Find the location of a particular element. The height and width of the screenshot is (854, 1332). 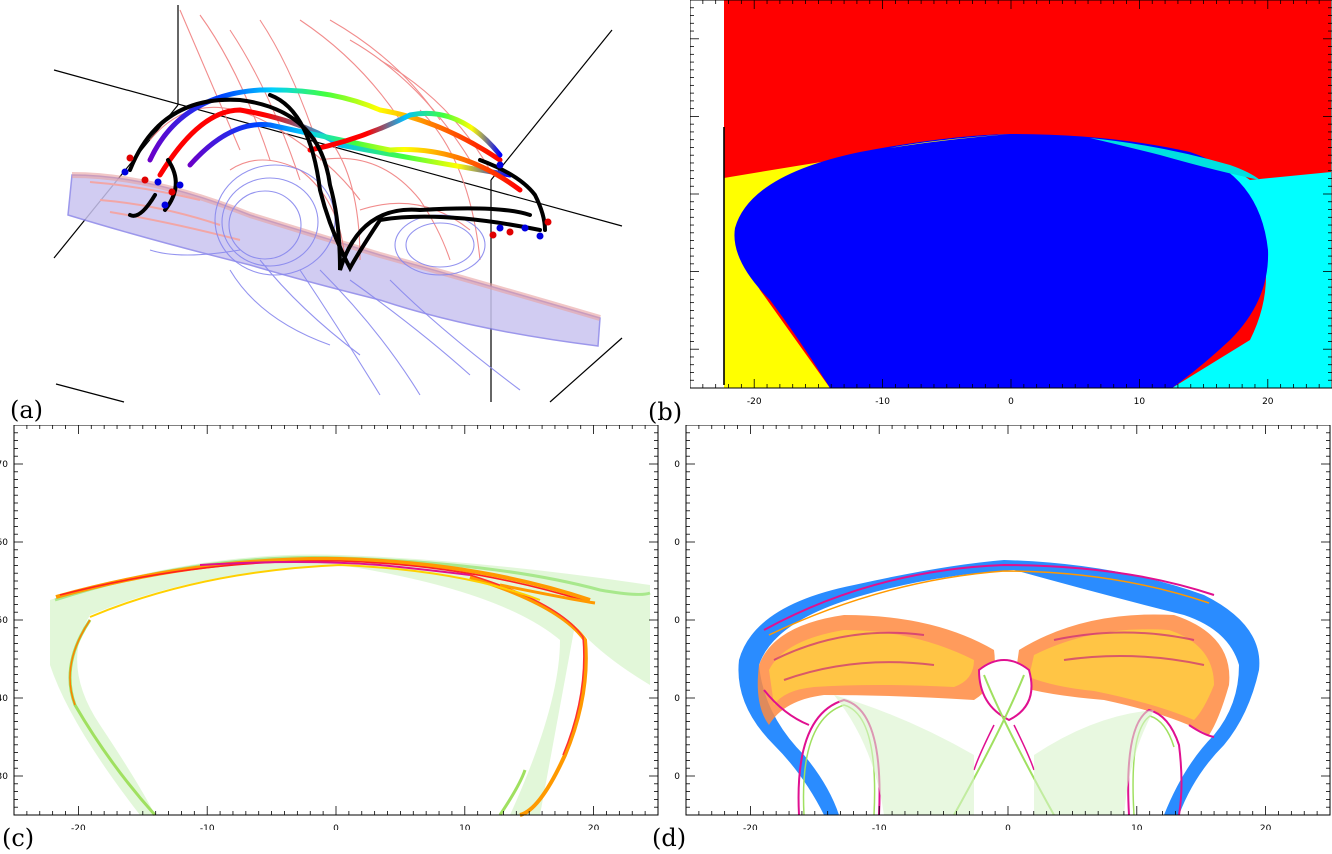

flux-rope is located at coordinates (334, 259).